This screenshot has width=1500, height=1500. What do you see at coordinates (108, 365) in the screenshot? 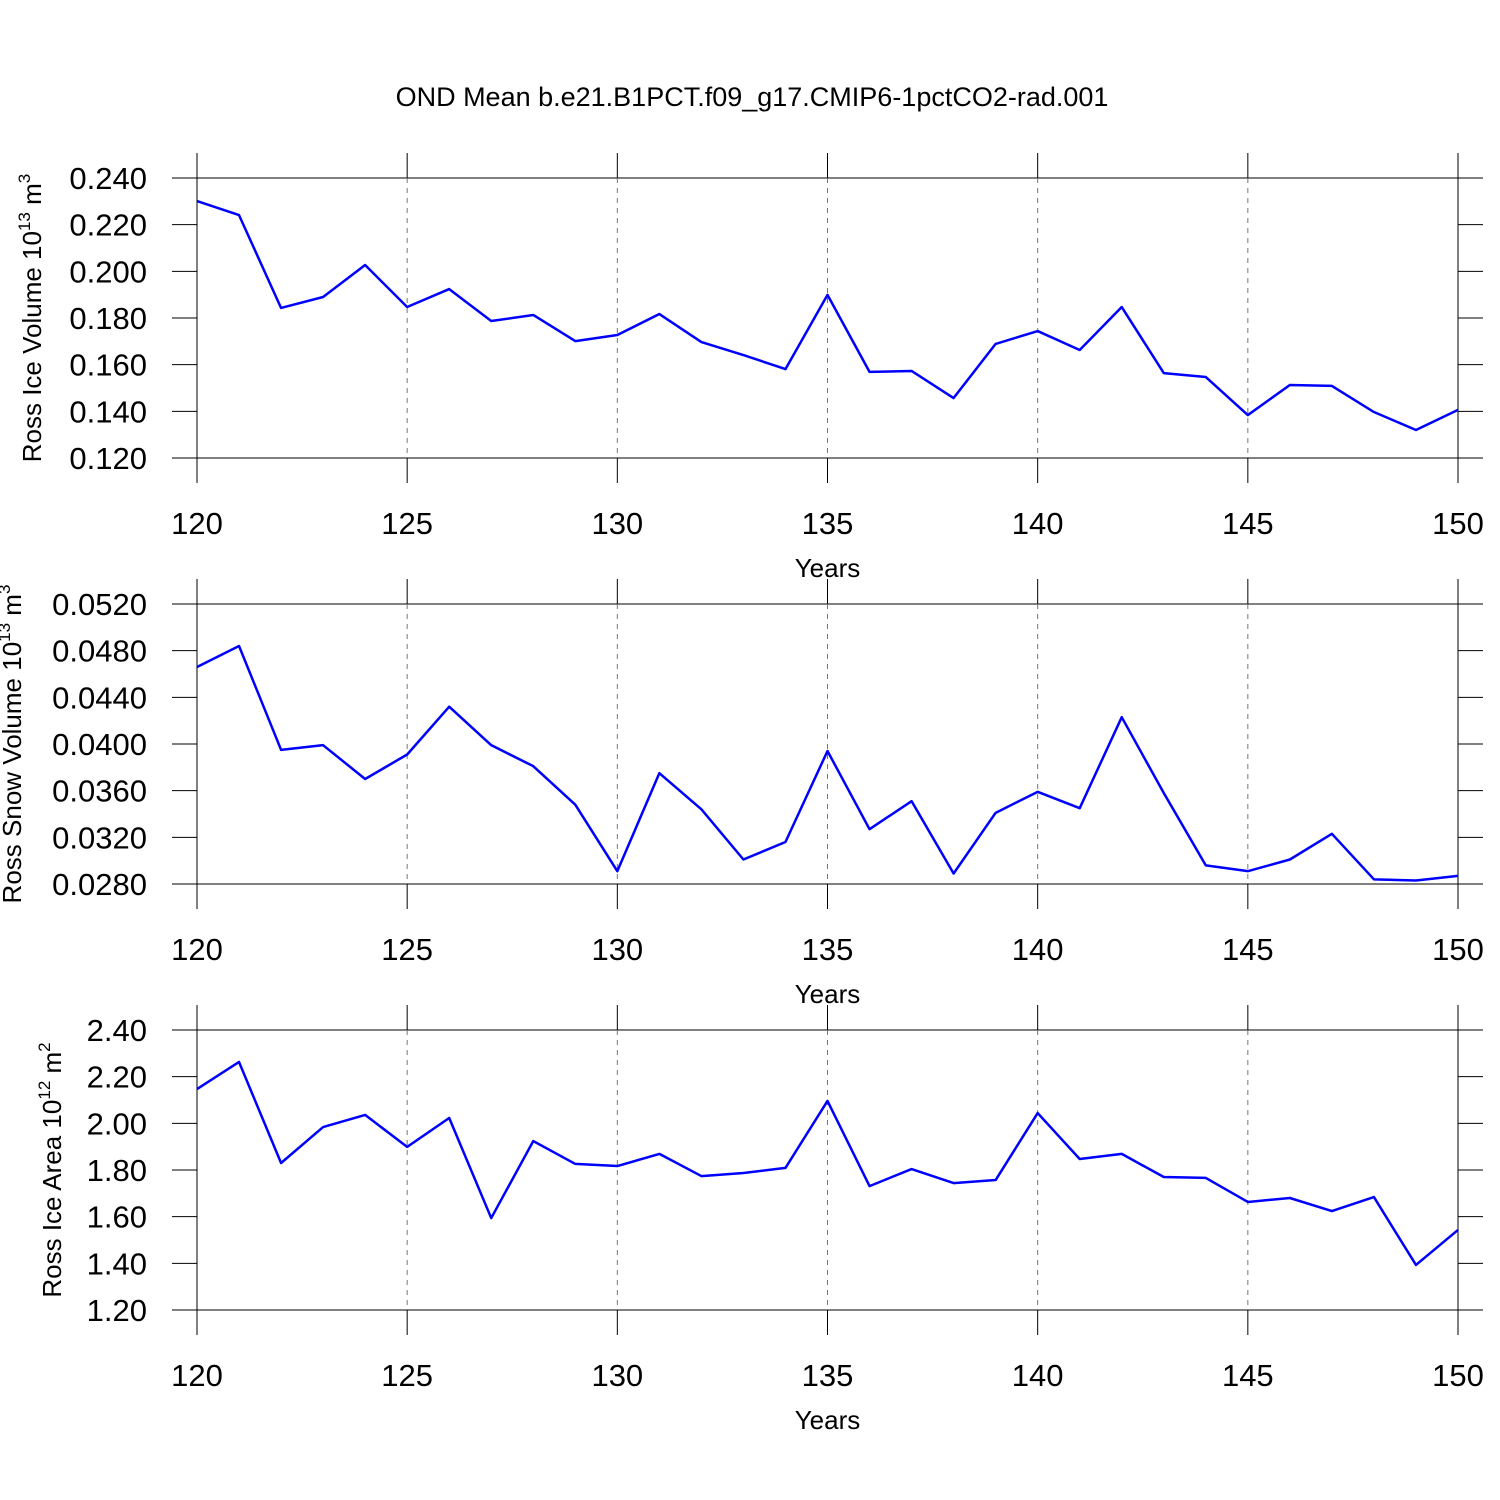
I see `y-tick-label: 0.160` at bounding box center [108, 365].